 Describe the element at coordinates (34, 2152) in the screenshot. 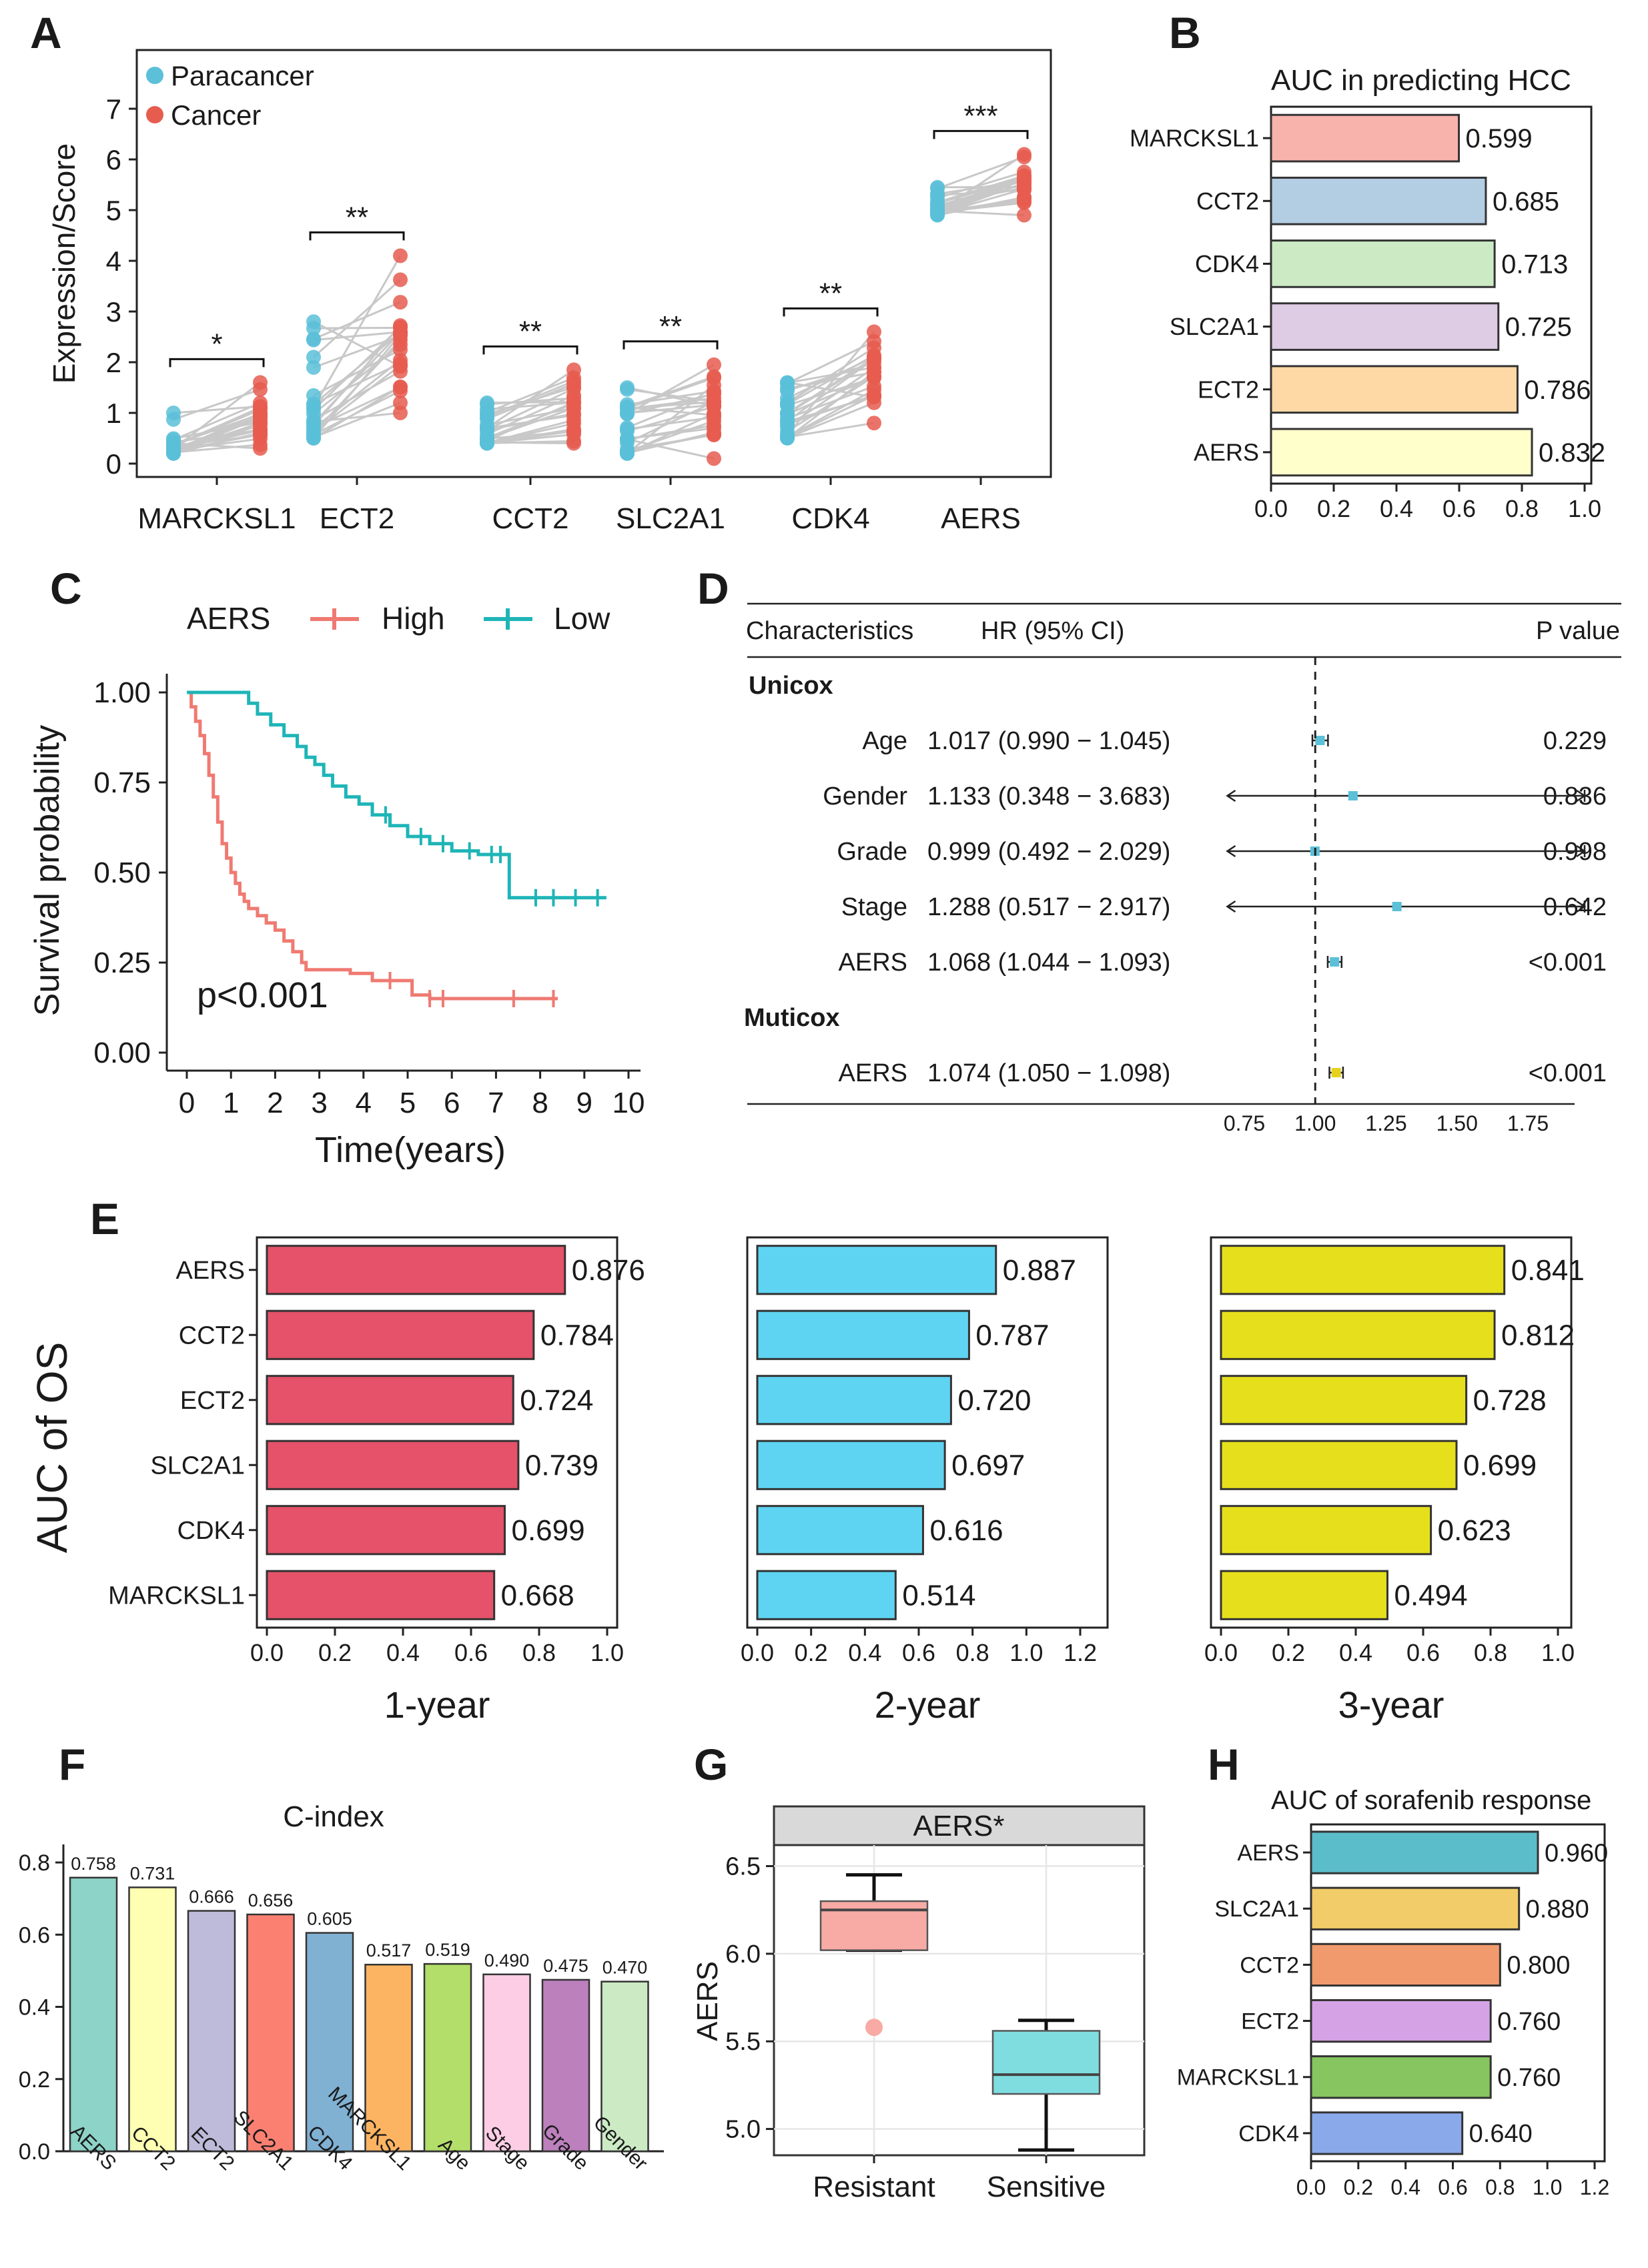

I see `f-y-tick-label: 0.0` at that location.